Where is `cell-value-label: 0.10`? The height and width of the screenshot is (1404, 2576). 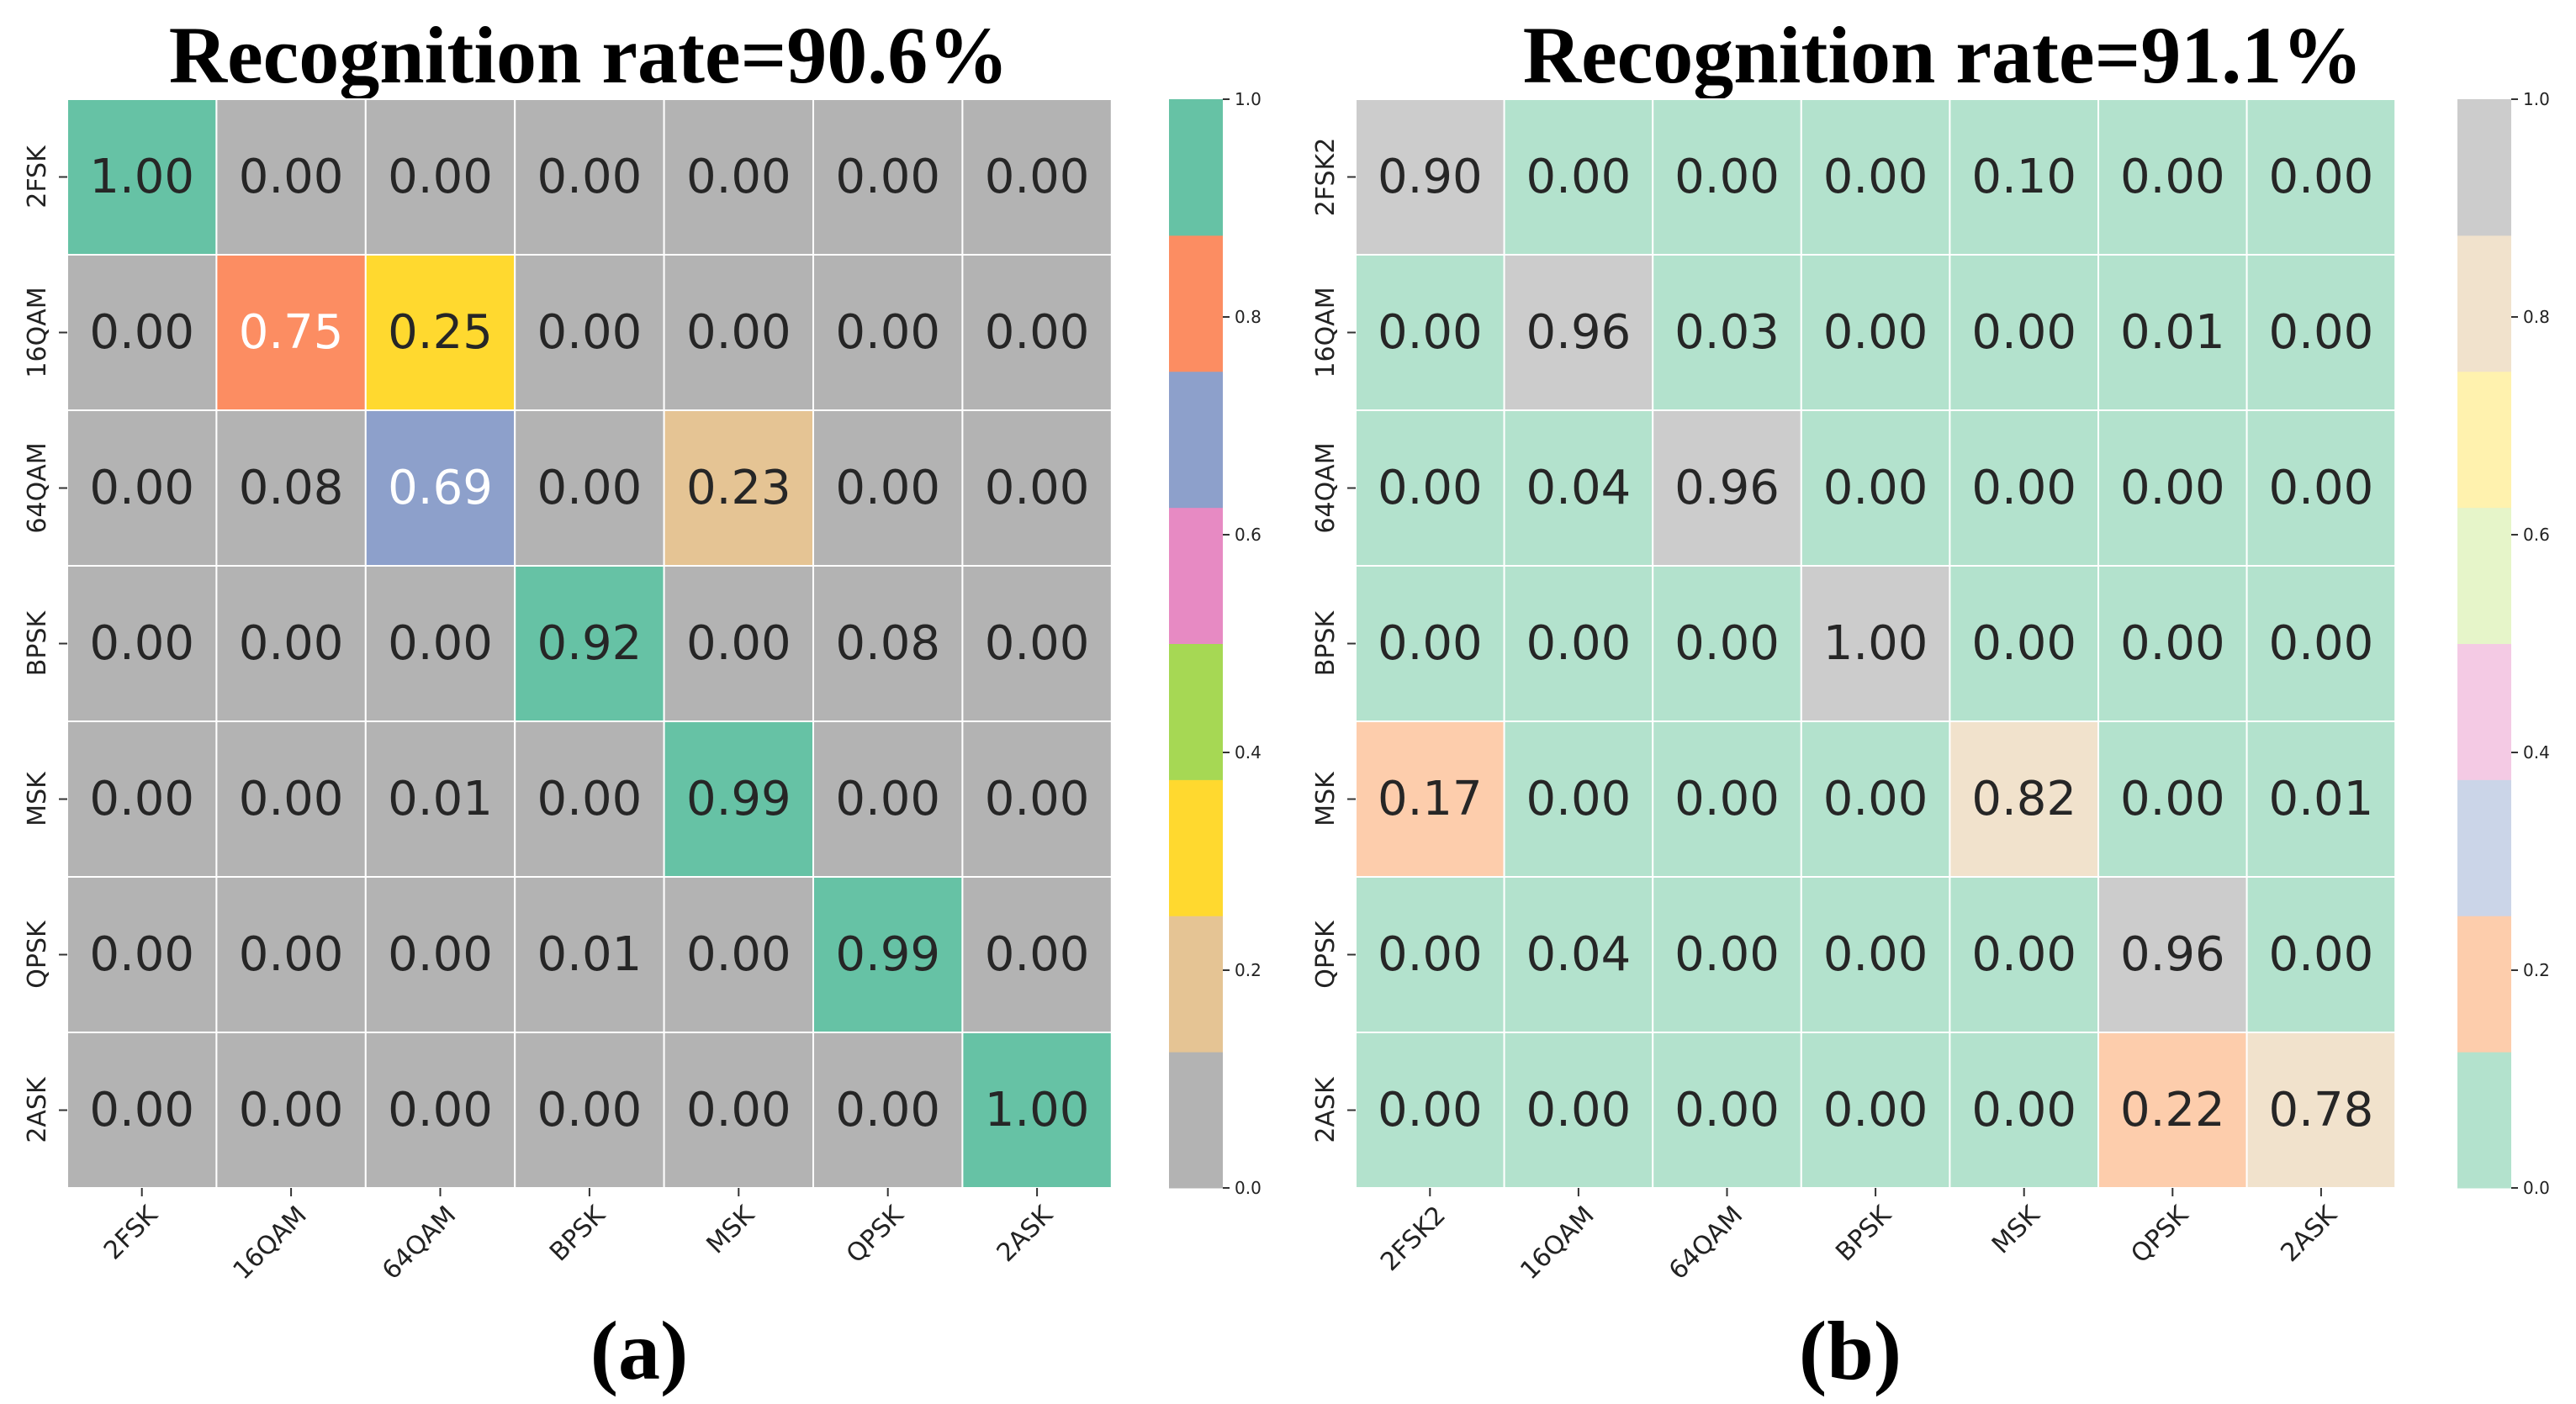 cell-value-label: 0.10 is located at coordinates (2023, 177).